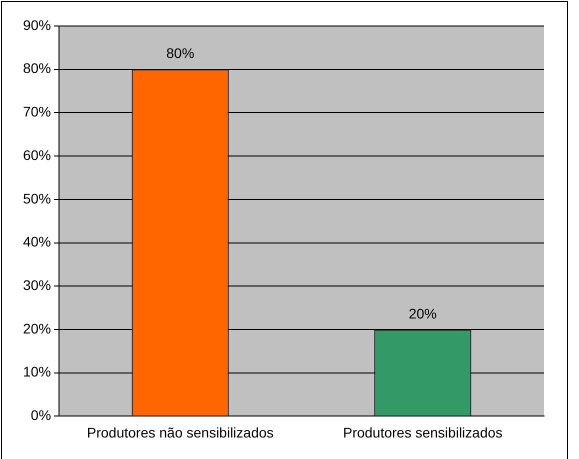 This screenshot has width=579, height=459. Describe the element at coordinates (37, 284) in the screenshot. I see `y-tick-label: 30%` at that location.